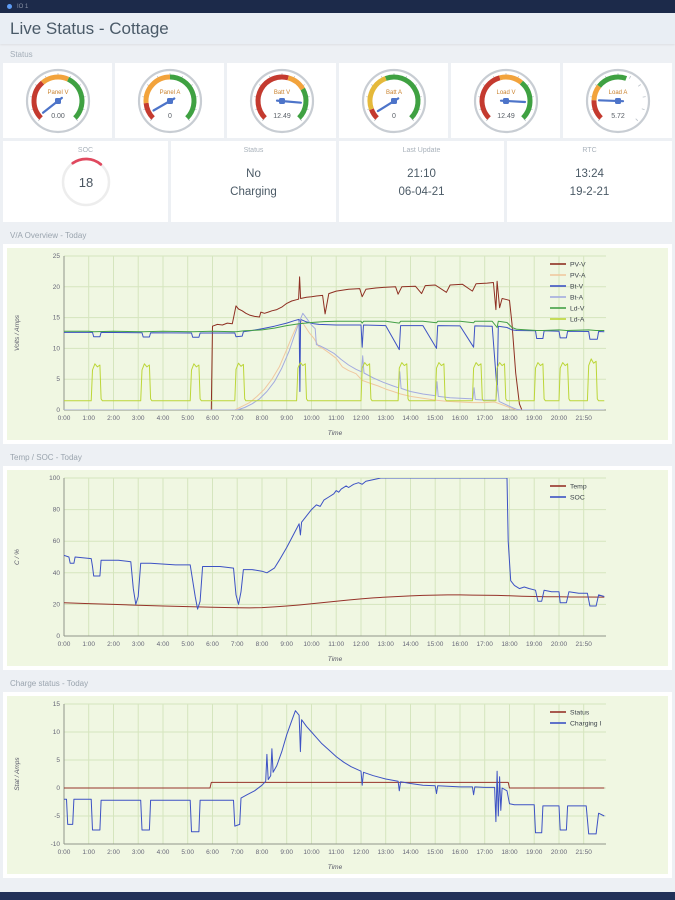  Describe the element at coordinates (56, 287) in the screenshot. I see `svg-text: 20` at that location.